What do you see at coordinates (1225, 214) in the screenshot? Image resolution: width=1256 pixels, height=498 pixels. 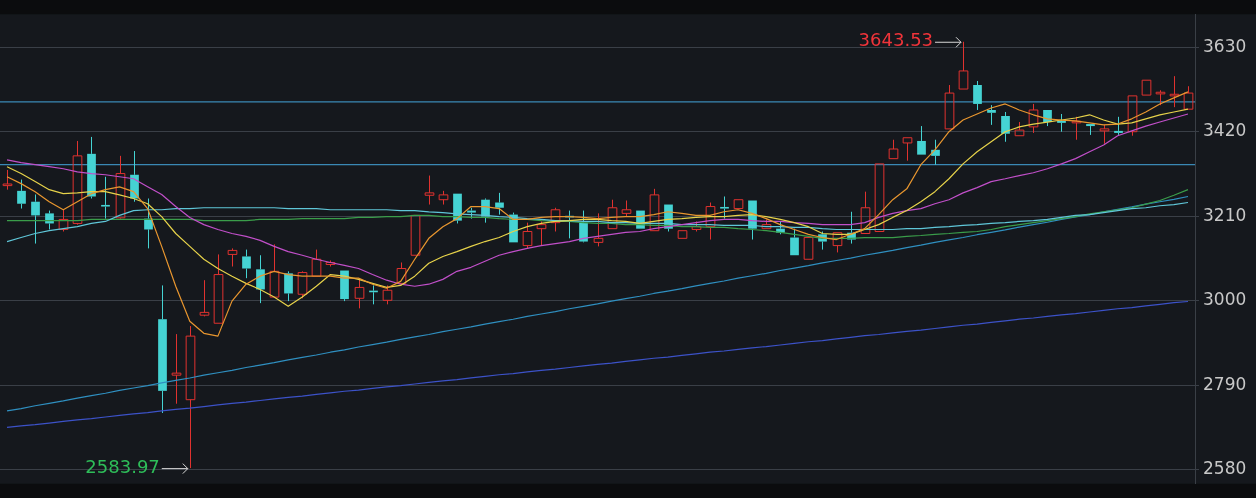 I see `y-tick-label: 3210` at bounding box center [1225, 214].